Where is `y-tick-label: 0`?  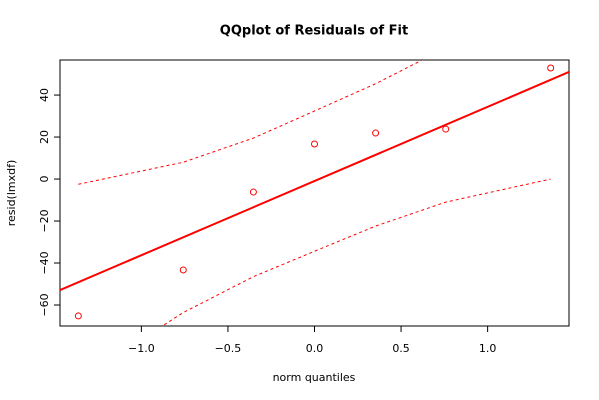
y-tick-label: 0 is located at coordinates (44, 179).